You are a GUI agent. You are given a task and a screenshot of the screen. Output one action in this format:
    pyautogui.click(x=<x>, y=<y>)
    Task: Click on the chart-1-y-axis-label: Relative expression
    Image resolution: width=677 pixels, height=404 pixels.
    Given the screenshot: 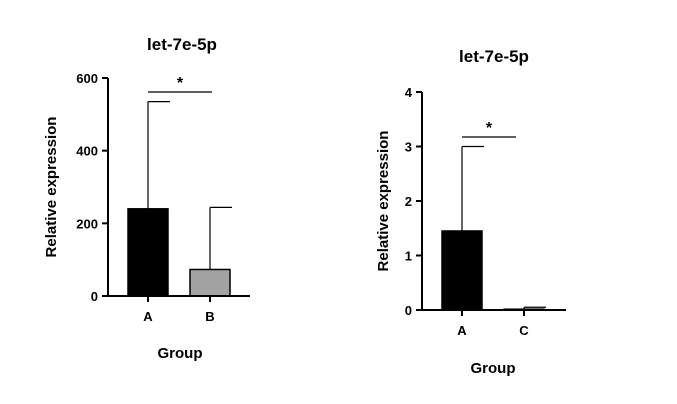 What is the action you would take?
    pyautogui.click(x=51, y=187)
    